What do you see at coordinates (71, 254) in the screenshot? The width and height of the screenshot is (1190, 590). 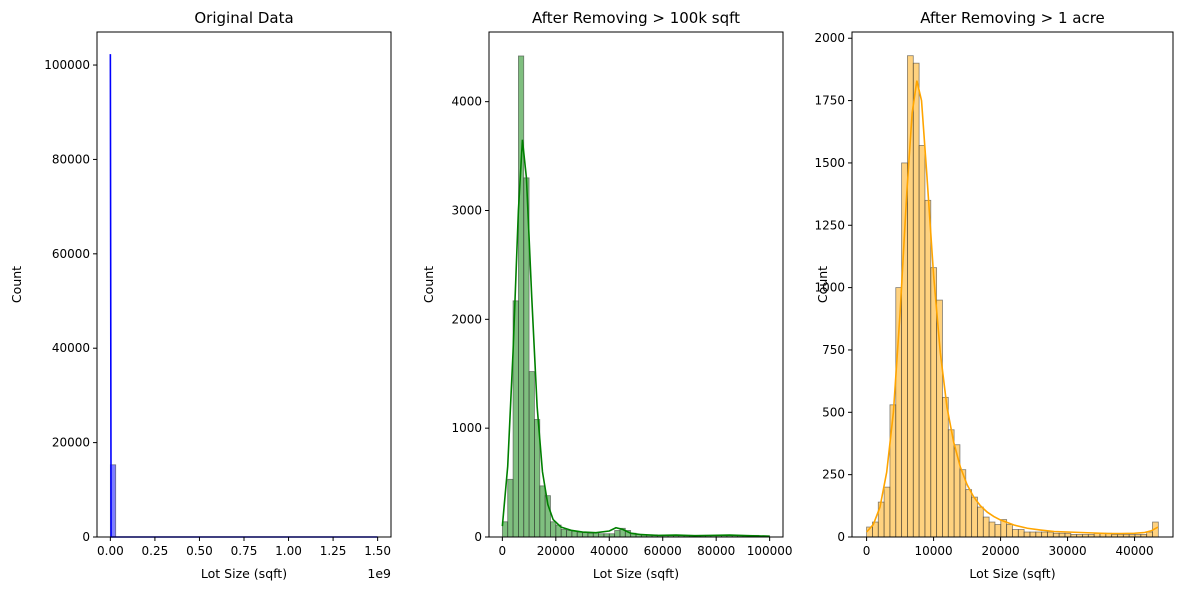 I see `y-tick-label: 60000` at bounding box center [71, 254].